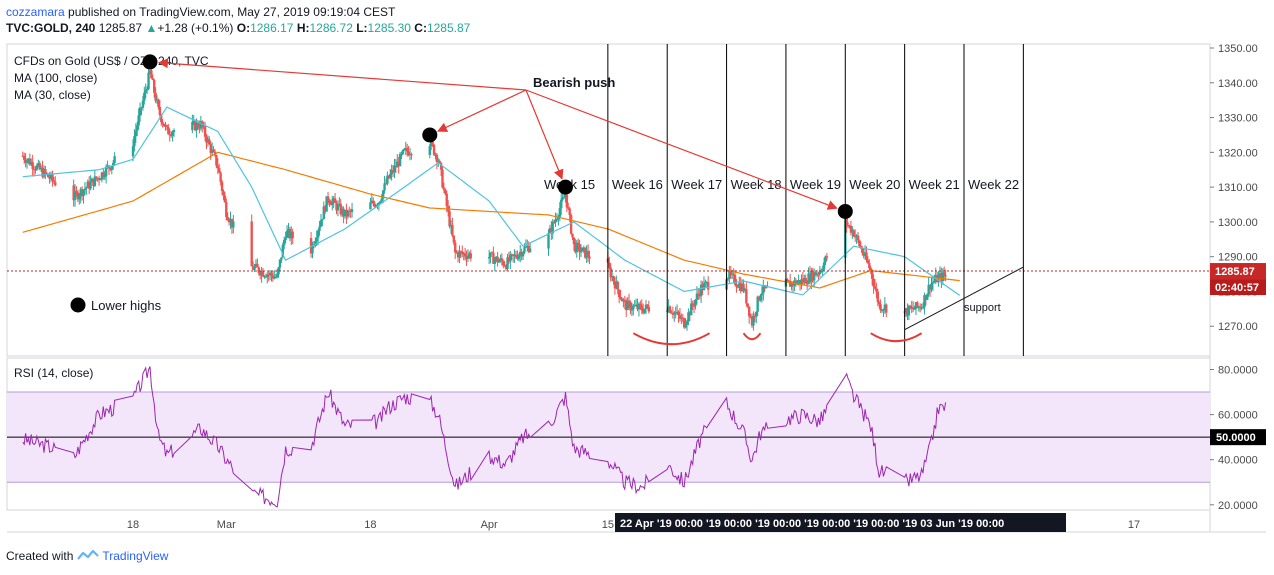  I want to click on author-link: cozzamara, so click(35, 12).